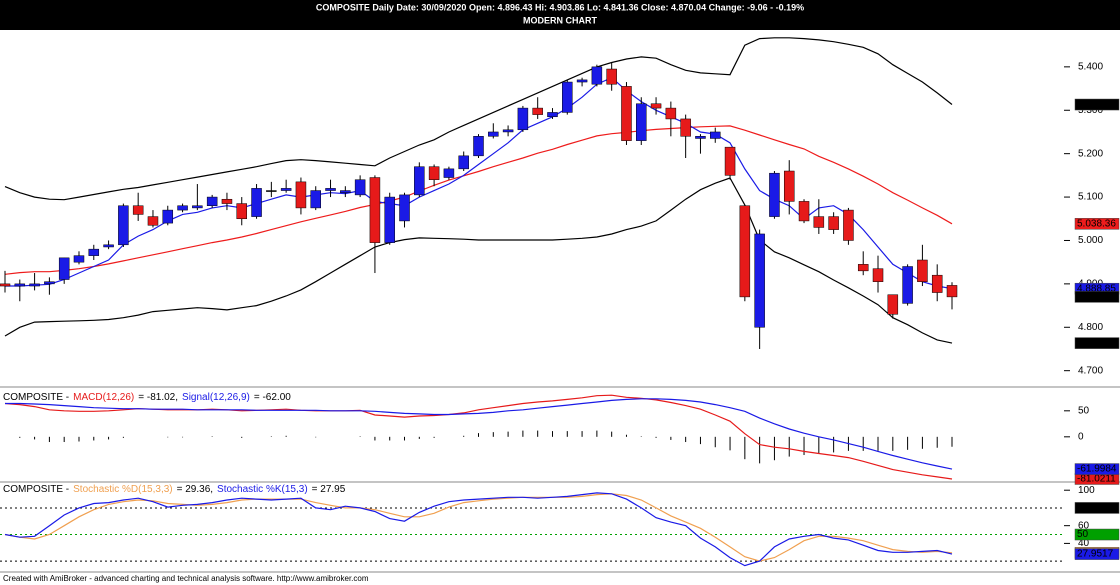  What do you see at coordinates (195, 489) in the screenshot?
I see `legend-value: = 29.36,` at bounding box center [195, 489].